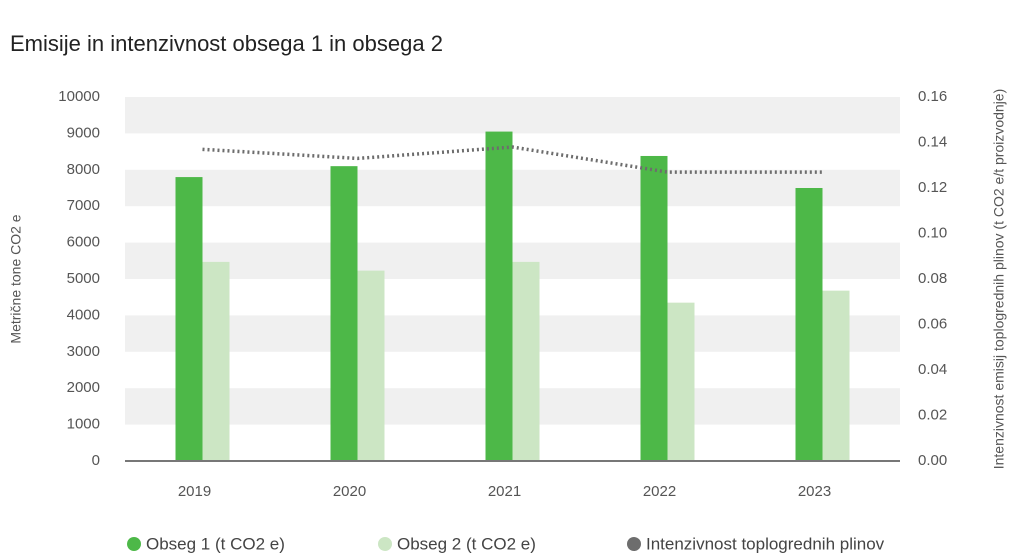 The image size is (1014, 553). What do you see at coordinates (932, 414) in the screenshot?
I see `y2-tick-label: 0.02` at bounding box center [932, 414].